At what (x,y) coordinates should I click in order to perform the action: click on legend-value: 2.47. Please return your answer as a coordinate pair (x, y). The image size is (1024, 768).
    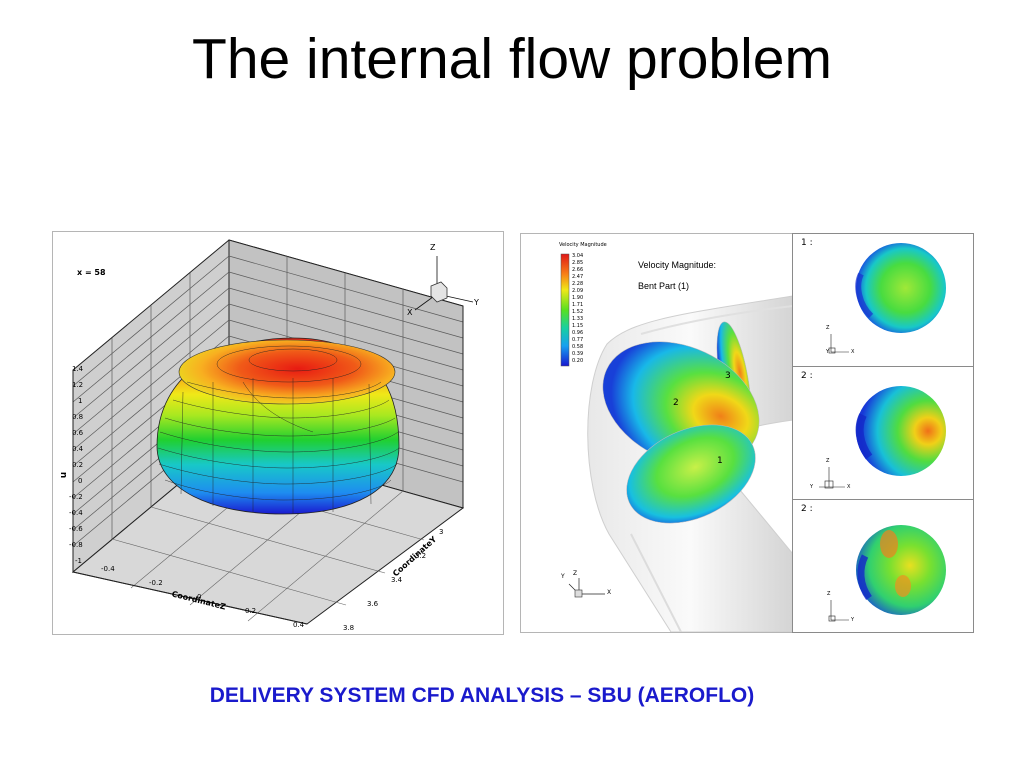
    Looking at the image, I should click on (578, 277).